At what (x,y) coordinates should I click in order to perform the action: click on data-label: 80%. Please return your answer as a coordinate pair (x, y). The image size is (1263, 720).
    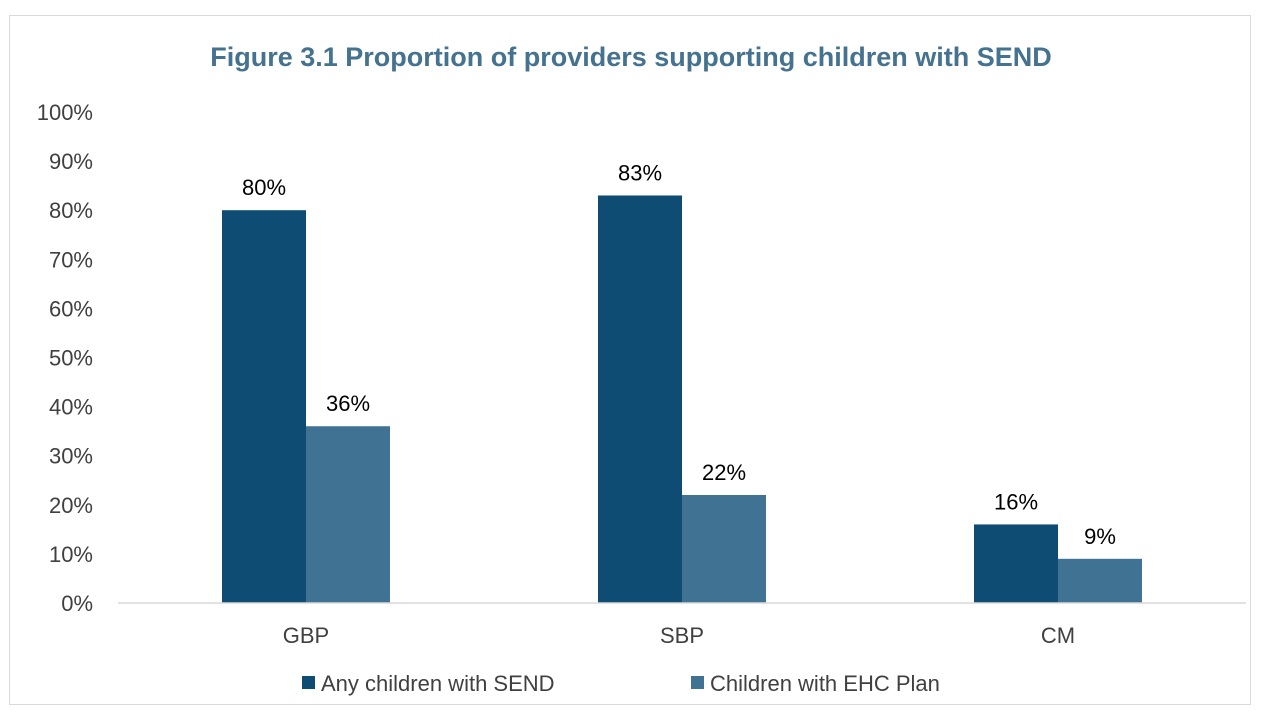
    Looking at the image, I should click on (264, 187).